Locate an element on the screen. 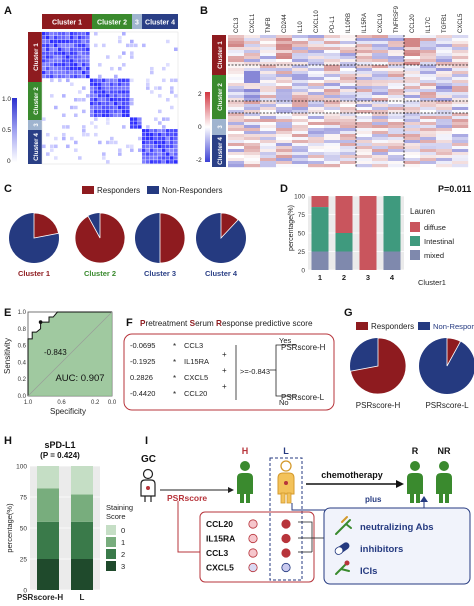 This screenshot has height=606, width=474. i-h: H is located at coordinates (245, 451).